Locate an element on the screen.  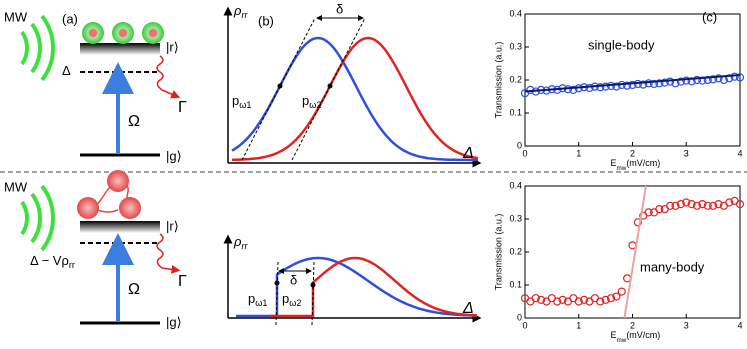
curve-blue is located at coordinates (356, 287).